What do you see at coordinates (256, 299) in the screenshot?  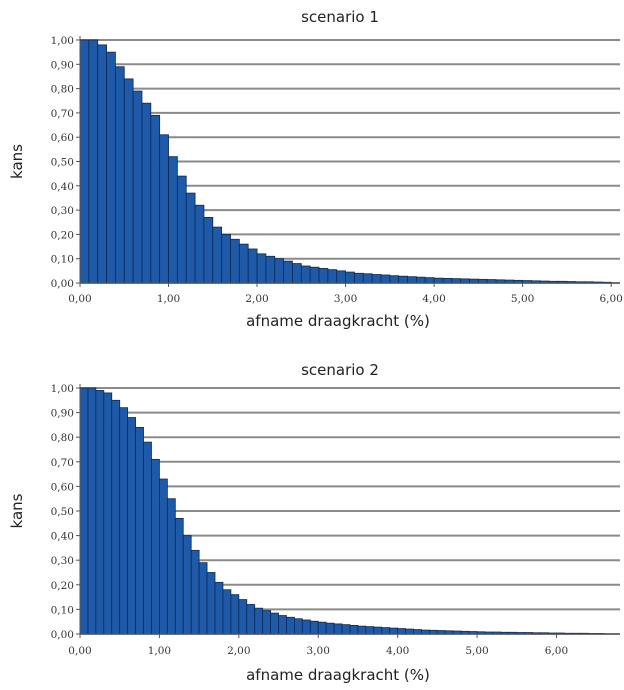 I see `x-tick-label: 2,00` at bounding box center [256, 299].